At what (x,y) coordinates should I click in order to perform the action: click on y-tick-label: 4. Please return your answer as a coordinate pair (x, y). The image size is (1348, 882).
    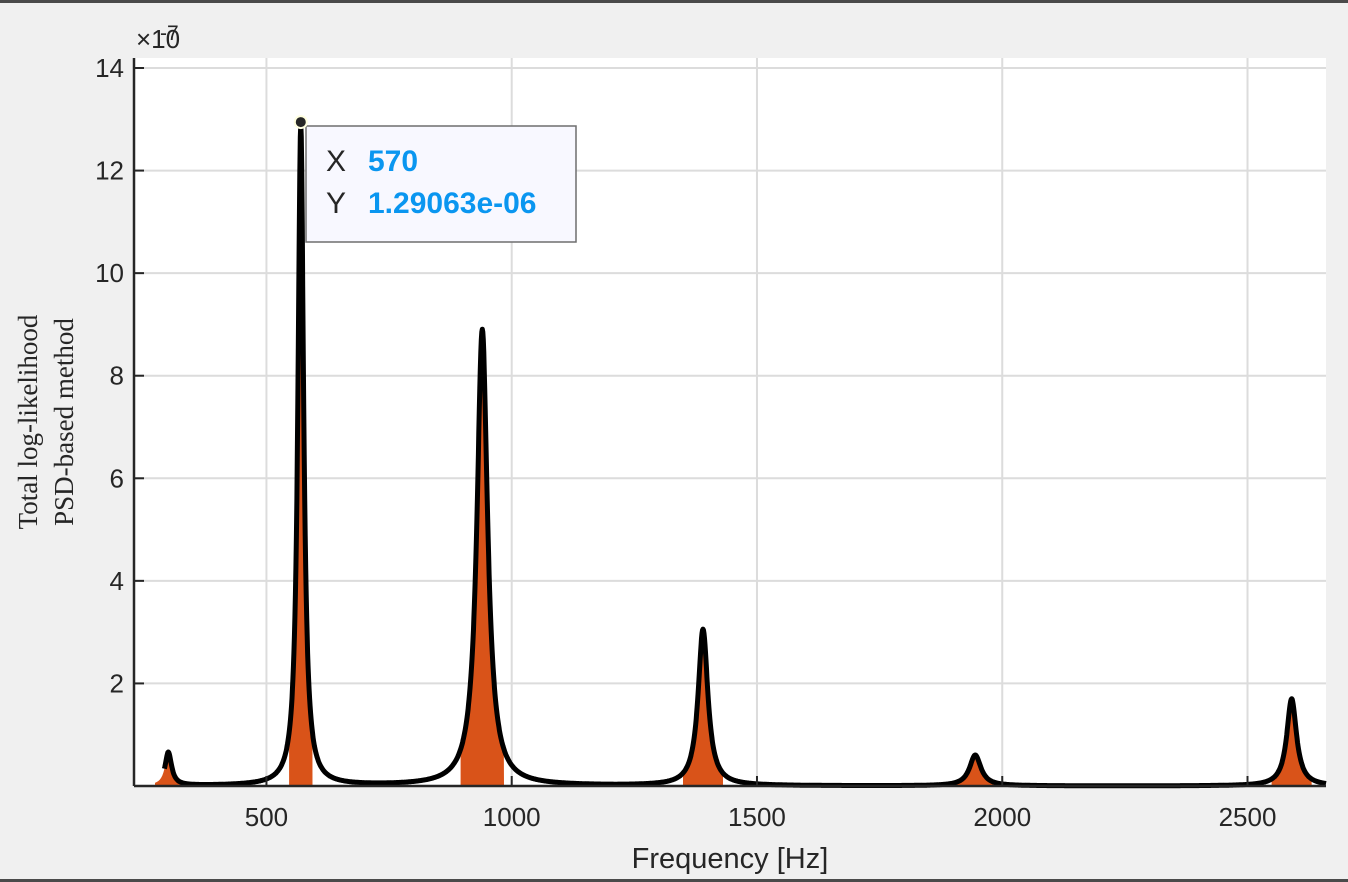
    Looking at the image, I should click on (117, 581).